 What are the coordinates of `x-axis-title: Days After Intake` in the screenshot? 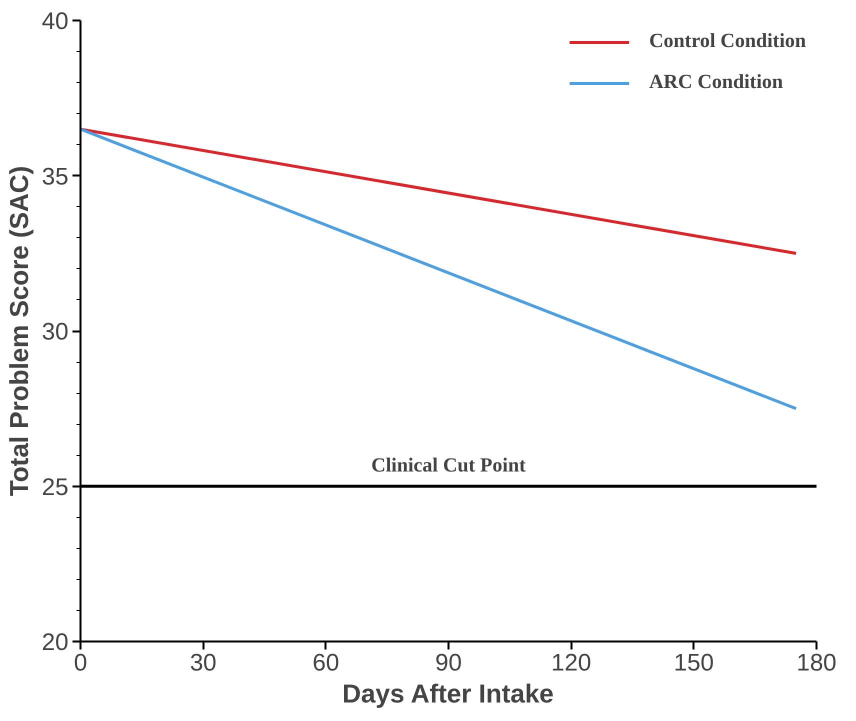 It's located at (448, 693).